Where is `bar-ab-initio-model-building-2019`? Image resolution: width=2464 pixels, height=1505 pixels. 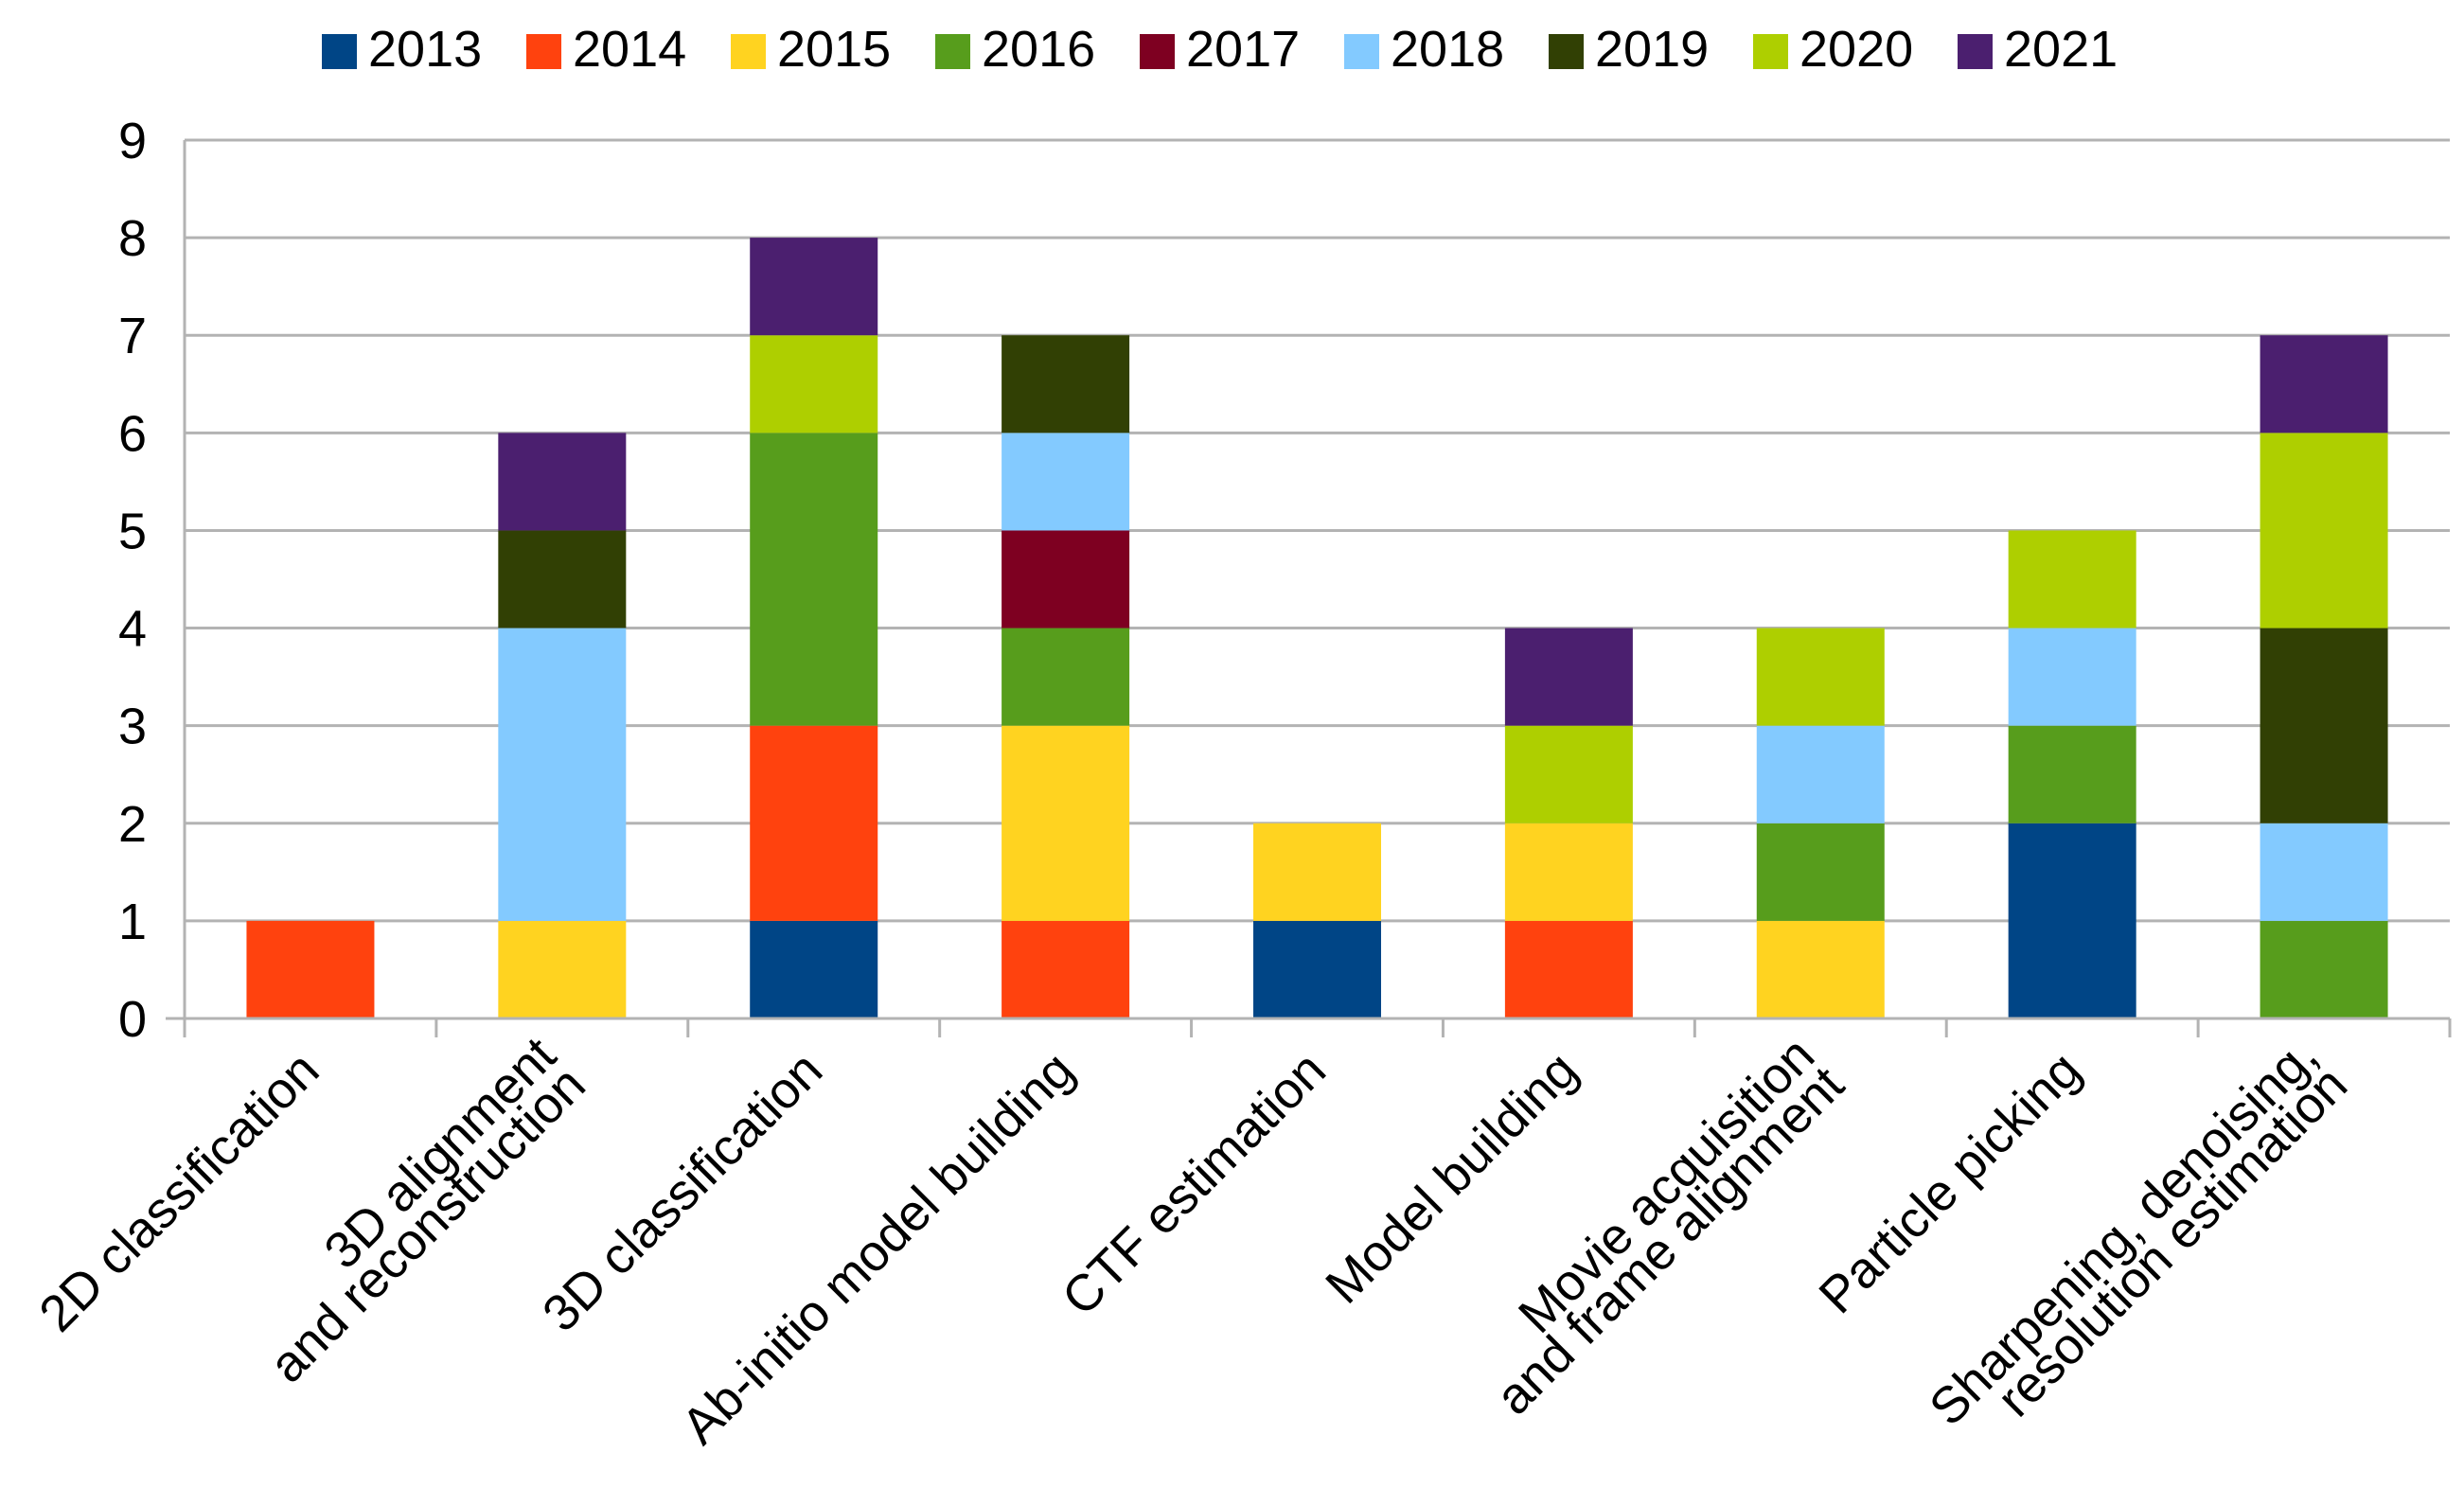
bar-ab-initio-model-building-2019 is located at coordinates (1066, 384).